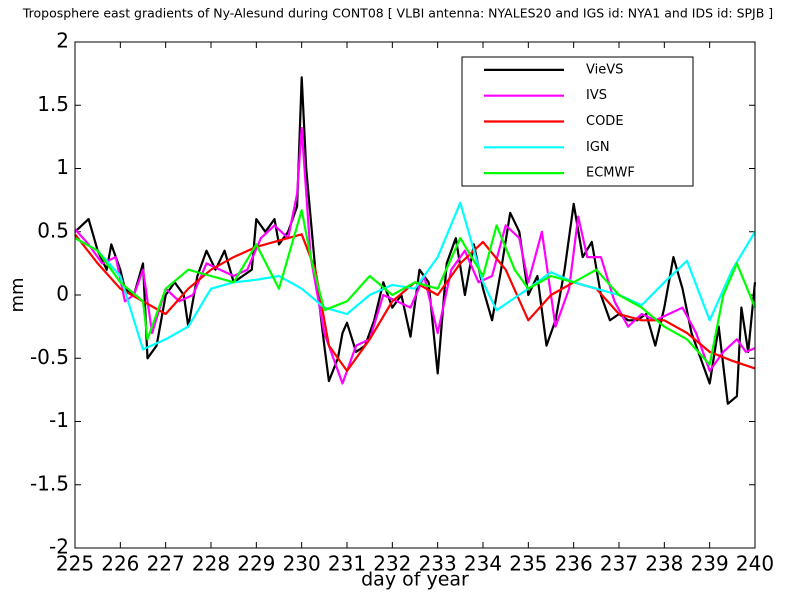 The image size is (794, 596). Describe the element at coordinates (62, 294) in the screenshot. I see `y-tick-label: 0` at that location.